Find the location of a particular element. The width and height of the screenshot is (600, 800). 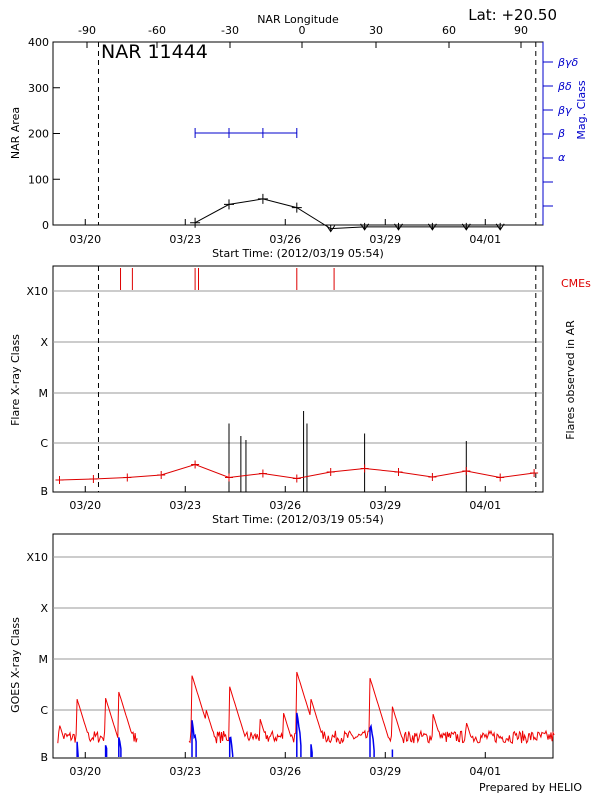

y-tick-label: 0 is located at coordinates (45, 225).